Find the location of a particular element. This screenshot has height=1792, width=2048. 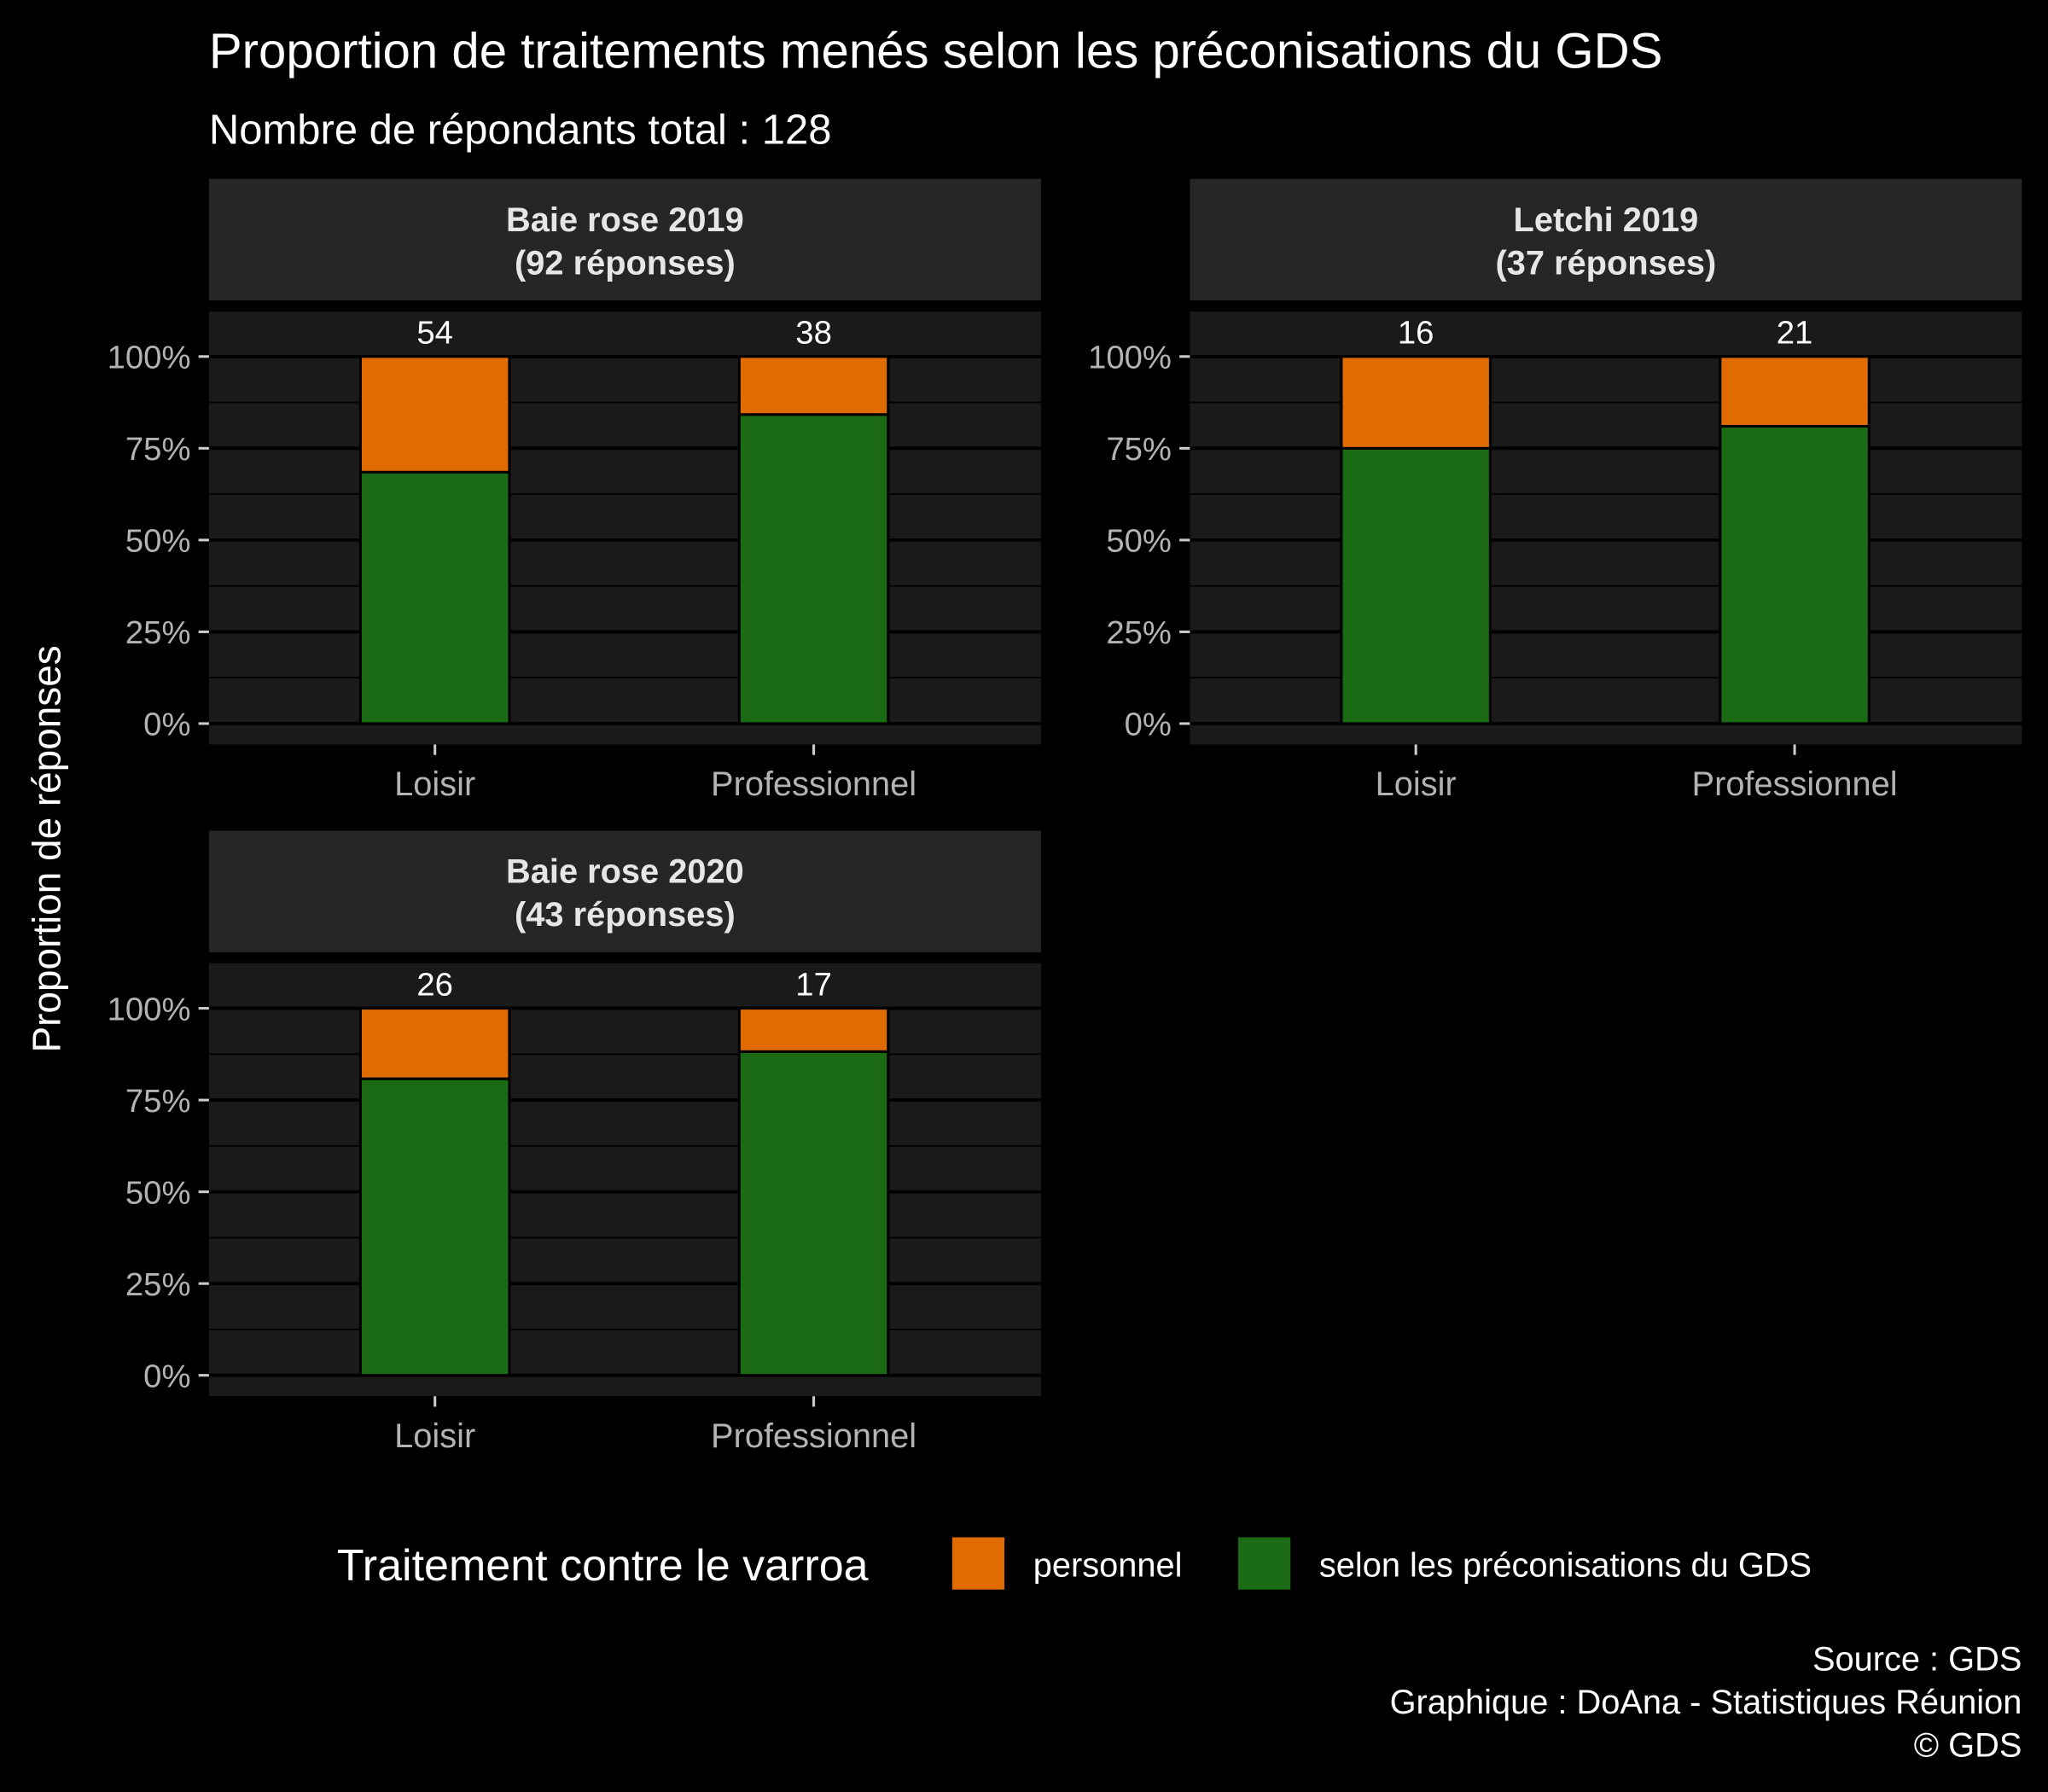

bar-total-label: 16 is located at coordinates (1416, 333).